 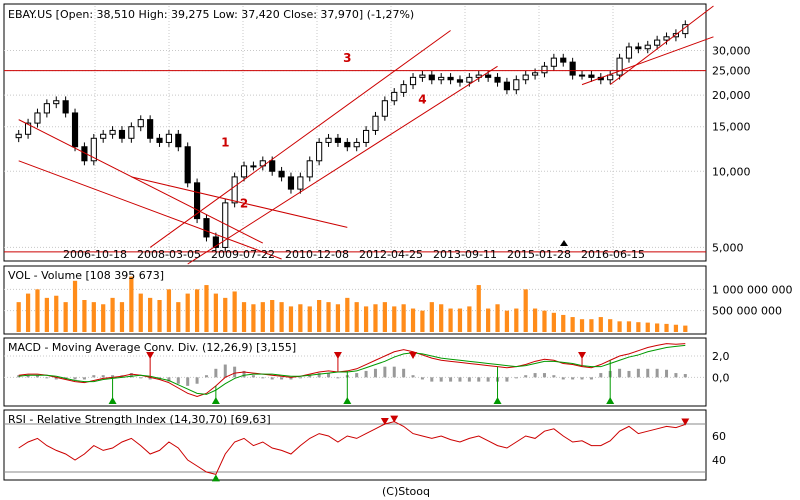 I want to click on rsi-grid, so click(x=355, y=448).